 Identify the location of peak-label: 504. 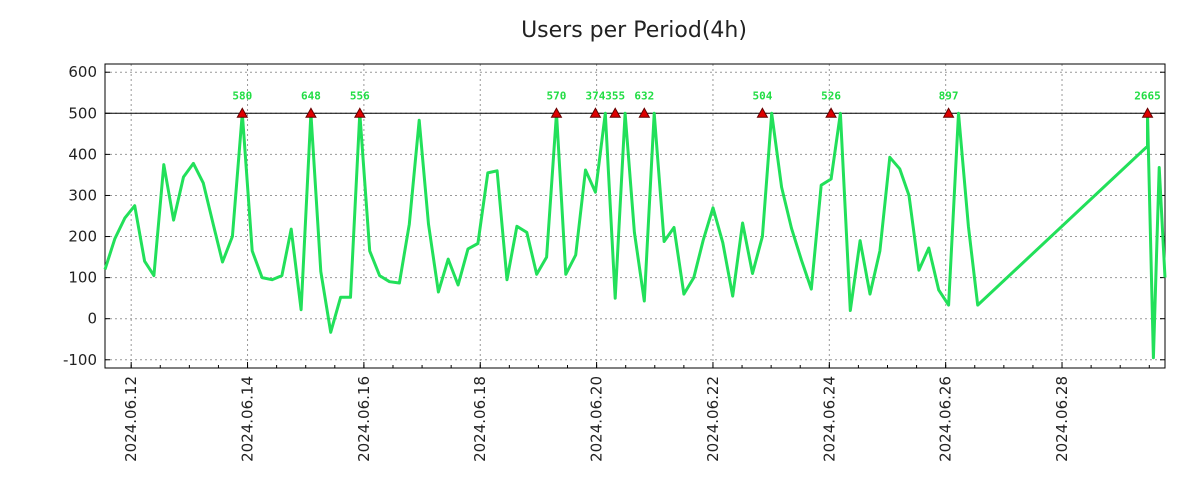
(762, 95).